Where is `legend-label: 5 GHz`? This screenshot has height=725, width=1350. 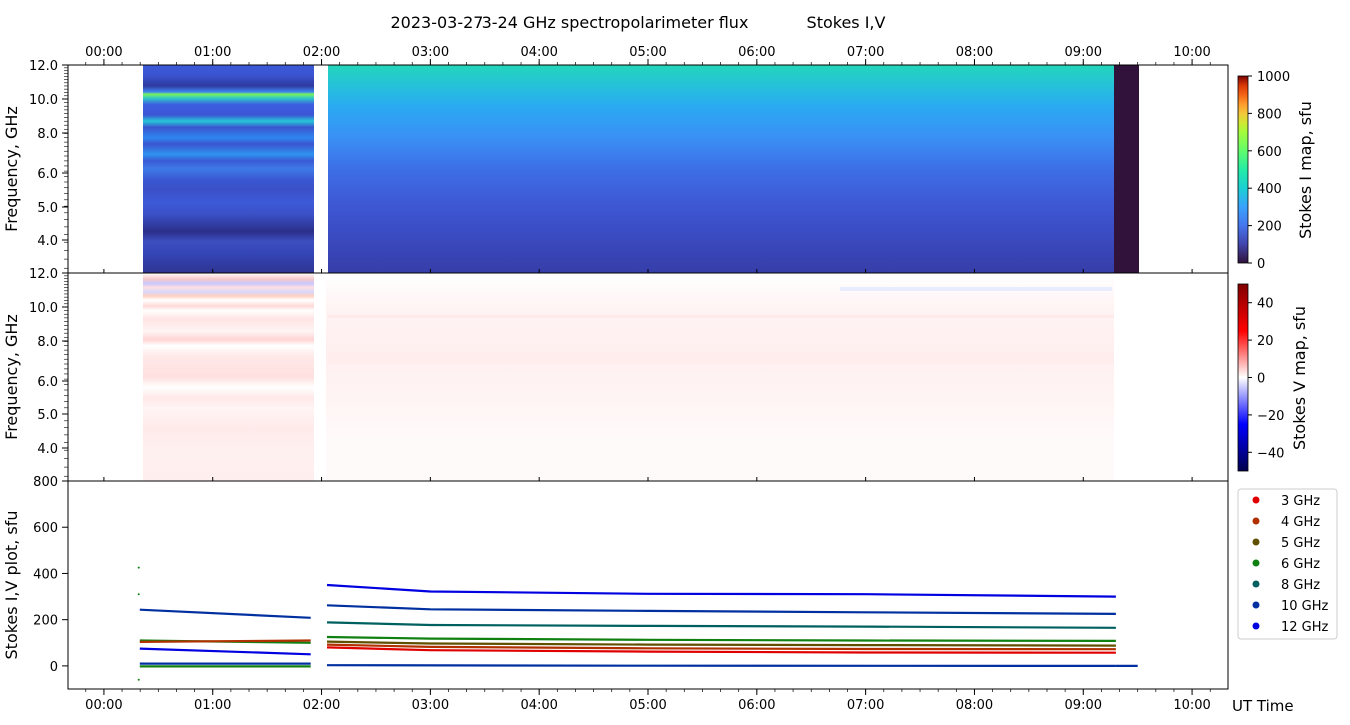
legend-label: 5 GHz is located at coordinates (1300, 543).